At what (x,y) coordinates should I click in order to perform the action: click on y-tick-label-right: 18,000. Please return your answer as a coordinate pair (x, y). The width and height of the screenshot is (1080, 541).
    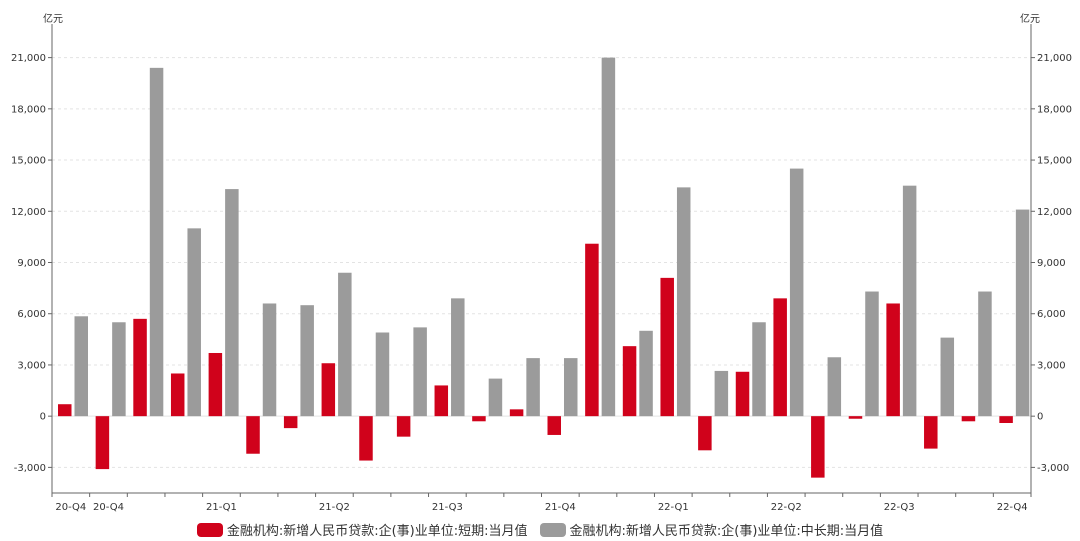
    Looking at the image, I should click on (1054, 109).